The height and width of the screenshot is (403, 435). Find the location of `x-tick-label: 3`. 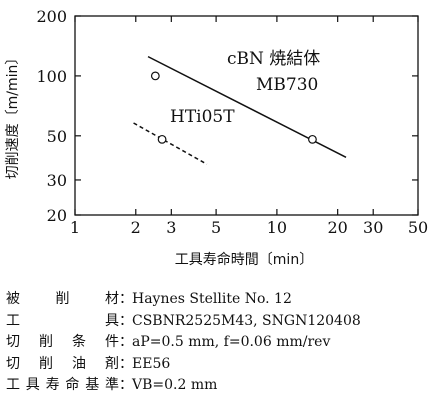

x-tick-label: 3 is located at coordinates (171, 227).